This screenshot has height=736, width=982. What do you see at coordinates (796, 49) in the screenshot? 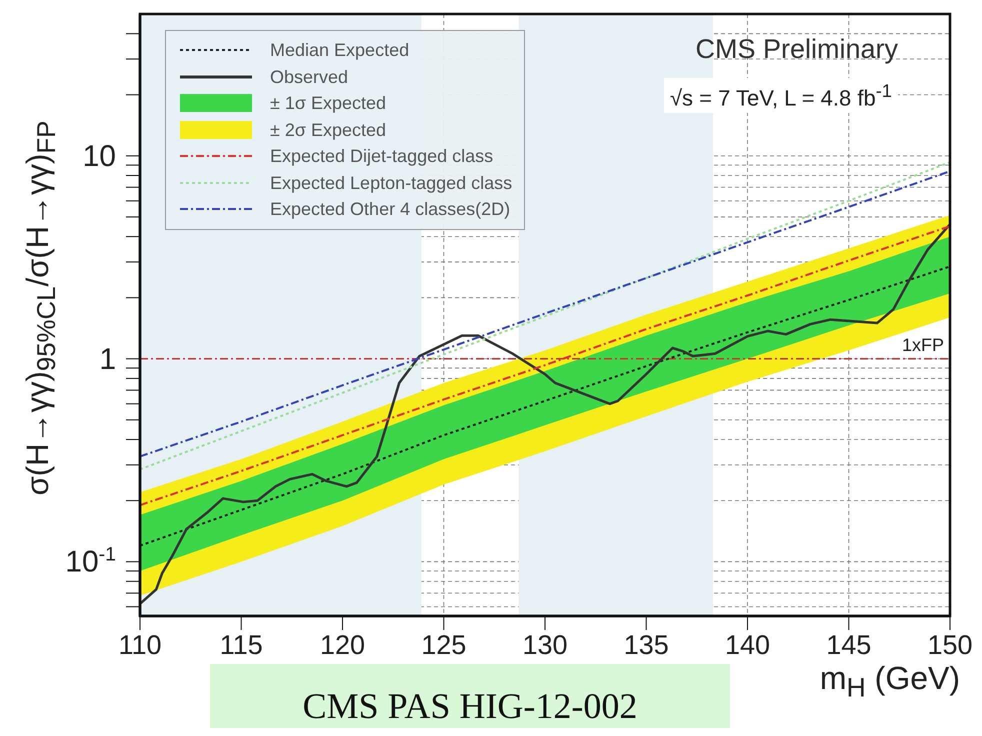
I see `annotation: CMS Preliminary` at bounding box center [796, 49].